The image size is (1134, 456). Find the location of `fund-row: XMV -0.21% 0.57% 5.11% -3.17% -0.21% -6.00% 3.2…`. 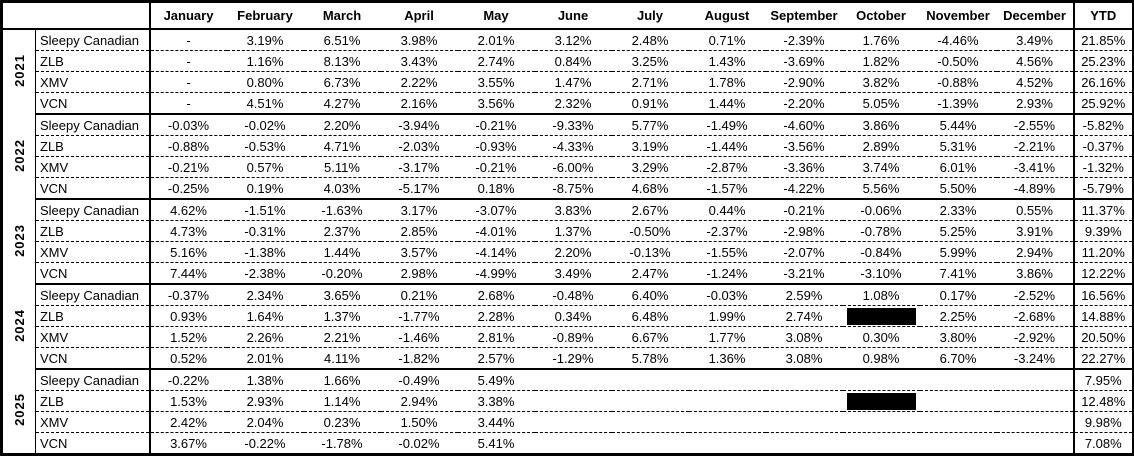

fund-row: XMV -0.21% 0.57% 5.11% -3.17% -0.21% -6.00% 3.2… is located at coordinates (568, 167).